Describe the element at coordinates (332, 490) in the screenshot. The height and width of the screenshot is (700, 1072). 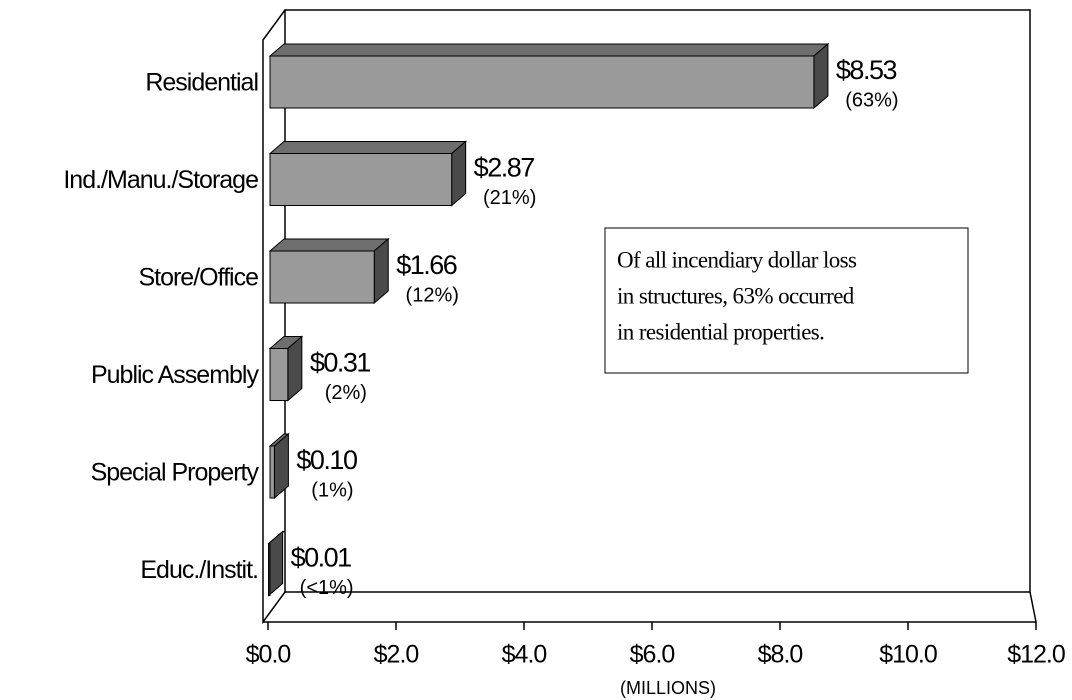
I see `share-label: (1%)` at that location.